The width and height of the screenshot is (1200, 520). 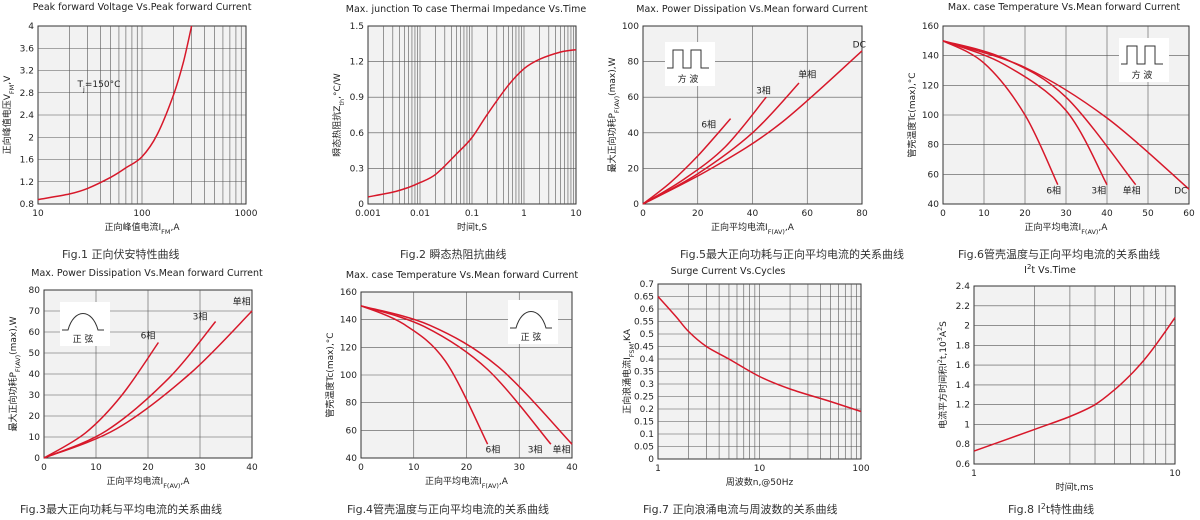 I want to click on fig2-y-tick-label: 1.2, so click(x=357, y=63).